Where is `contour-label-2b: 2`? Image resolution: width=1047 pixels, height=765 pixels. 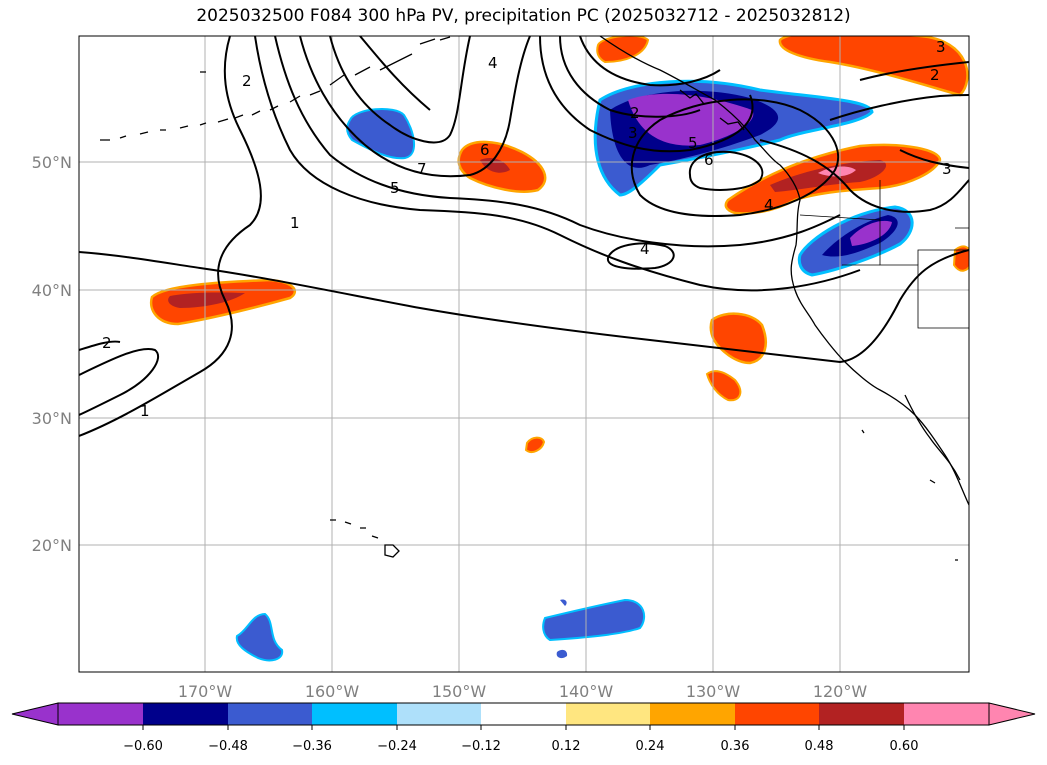
contour-label-2b: 2 is located at coordinates (107, 343).